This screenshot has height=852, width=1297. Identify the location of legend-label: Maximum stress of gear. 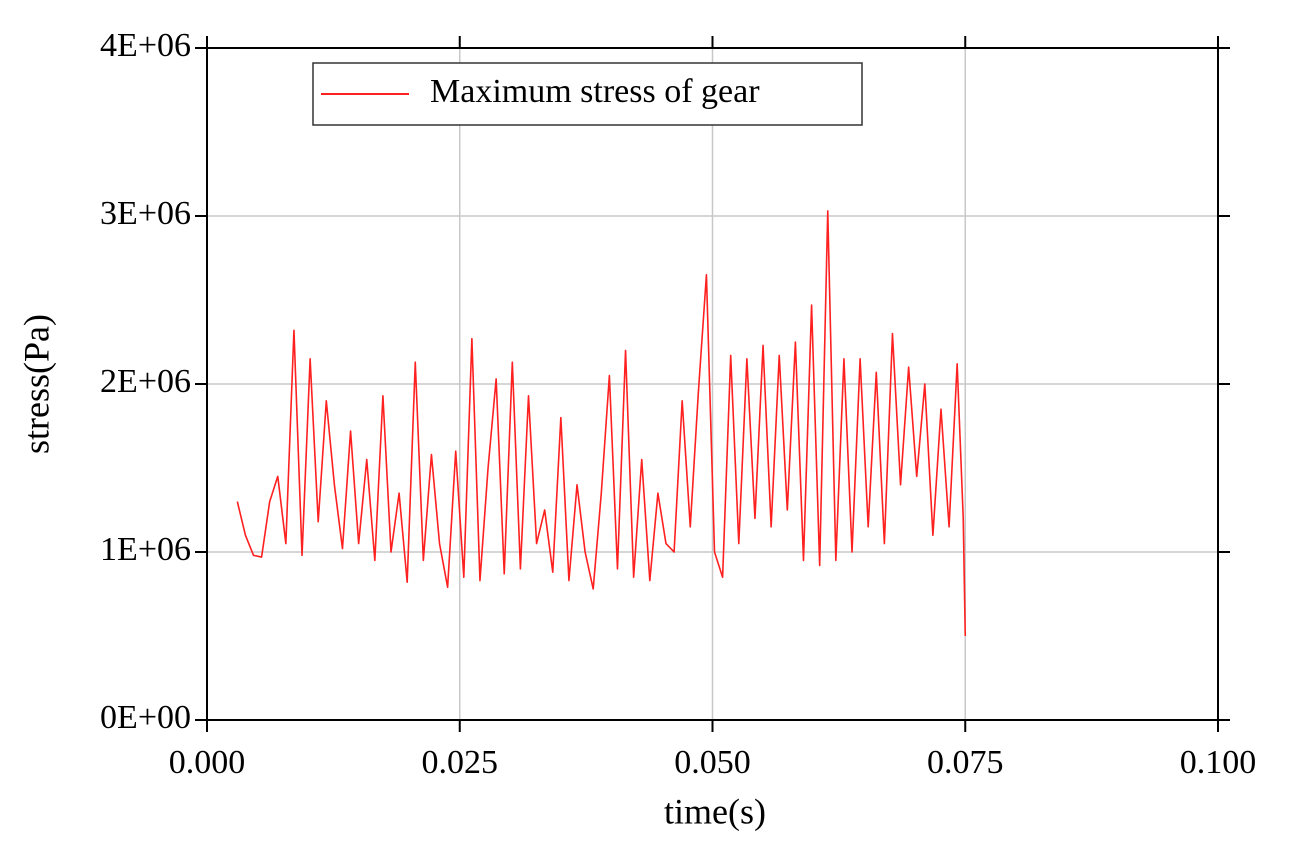
(595, 91).